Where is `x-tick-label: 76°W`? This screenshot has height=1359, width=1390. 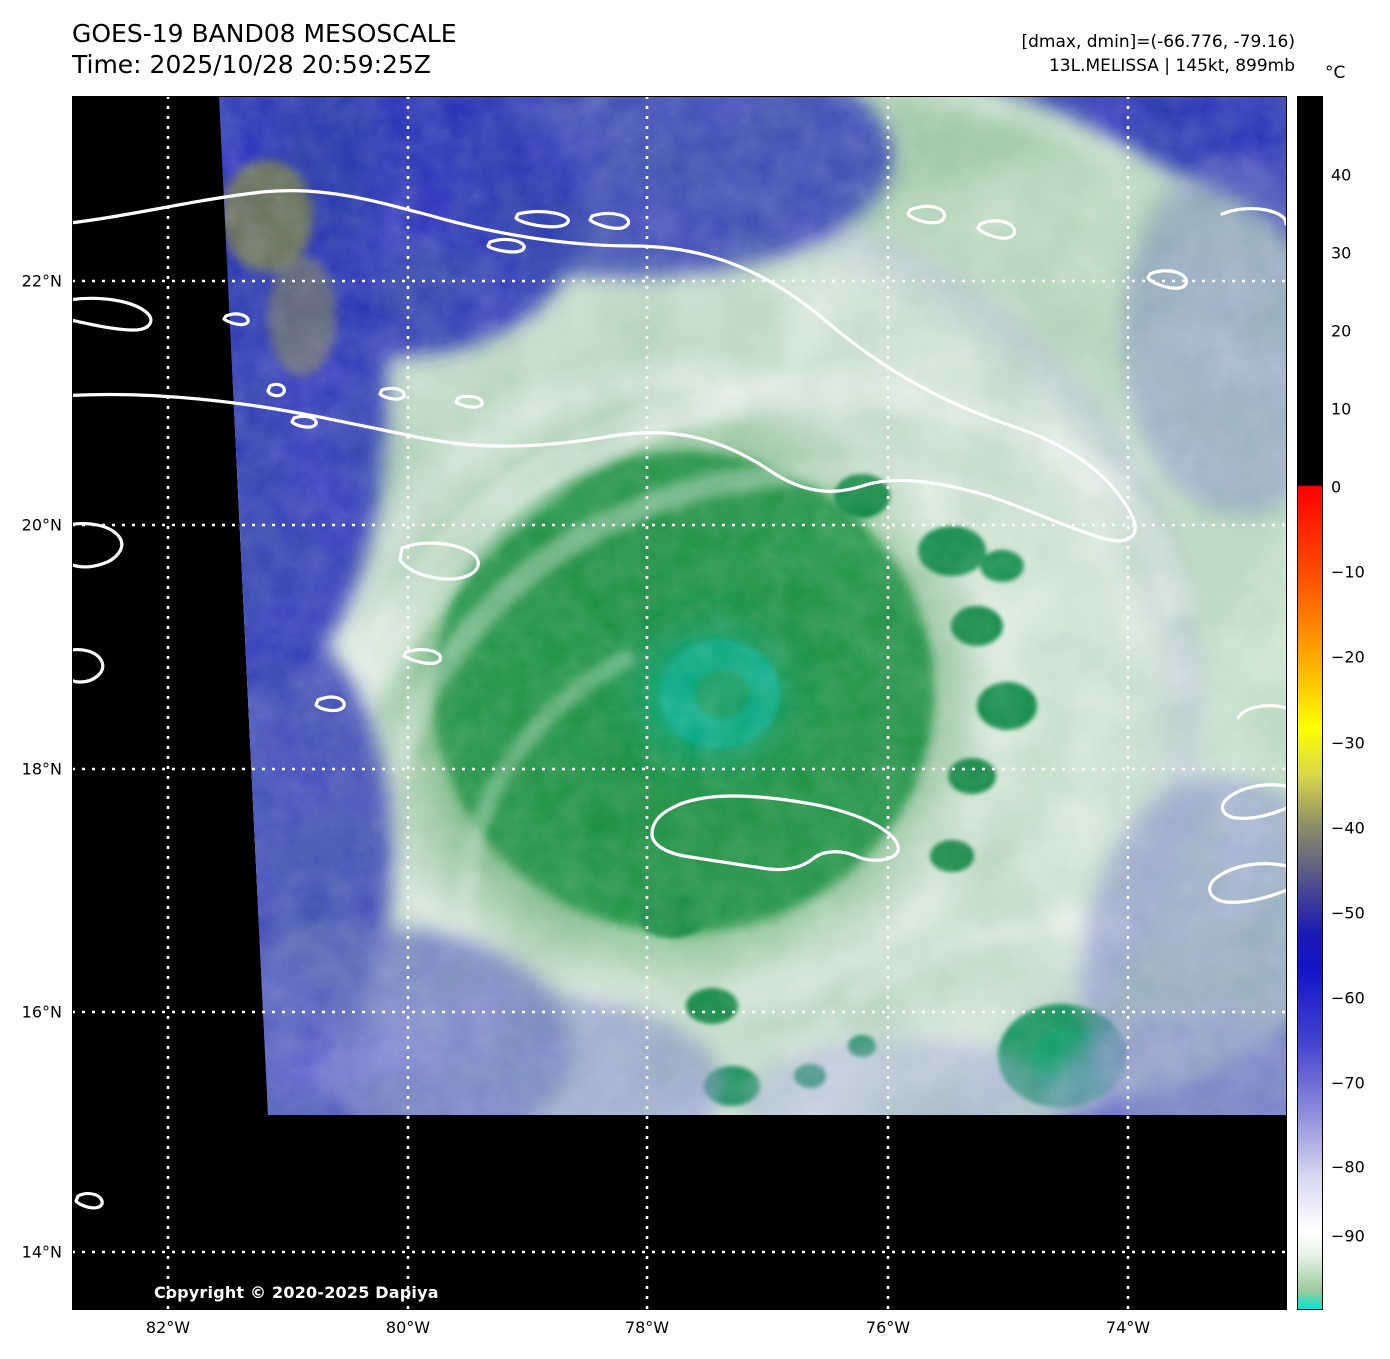
x-tick-label: 76°W is located at coordinates (888, 1327).